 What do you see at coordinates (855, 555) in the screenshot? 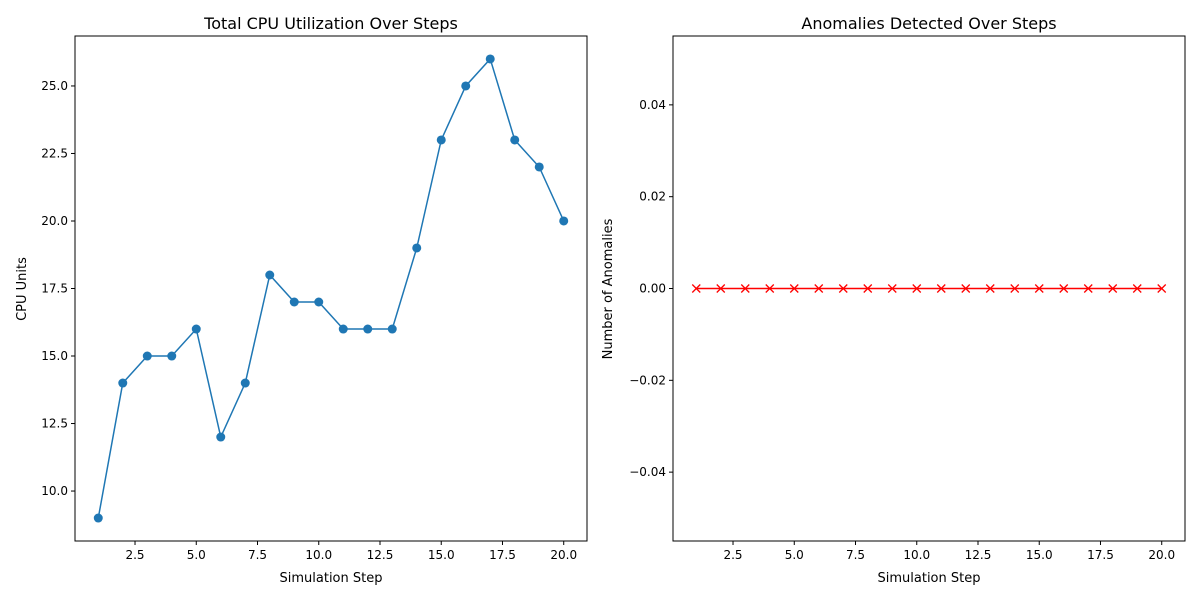
I see `anomalies-x-tick-label: 7.5` at bounding box center [855, 555].